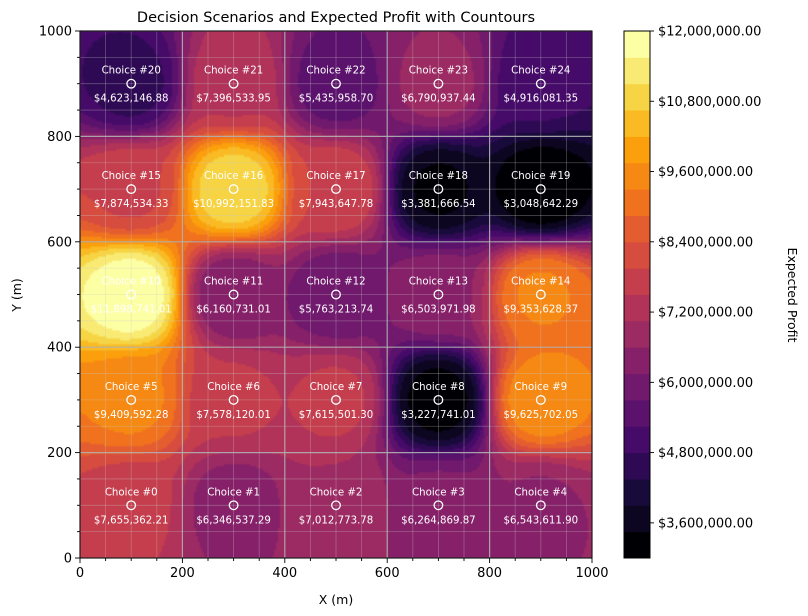 This screenshot has width=808, height=616. I want to click on colorbar-label: Expected Profit, so click(792, 295).